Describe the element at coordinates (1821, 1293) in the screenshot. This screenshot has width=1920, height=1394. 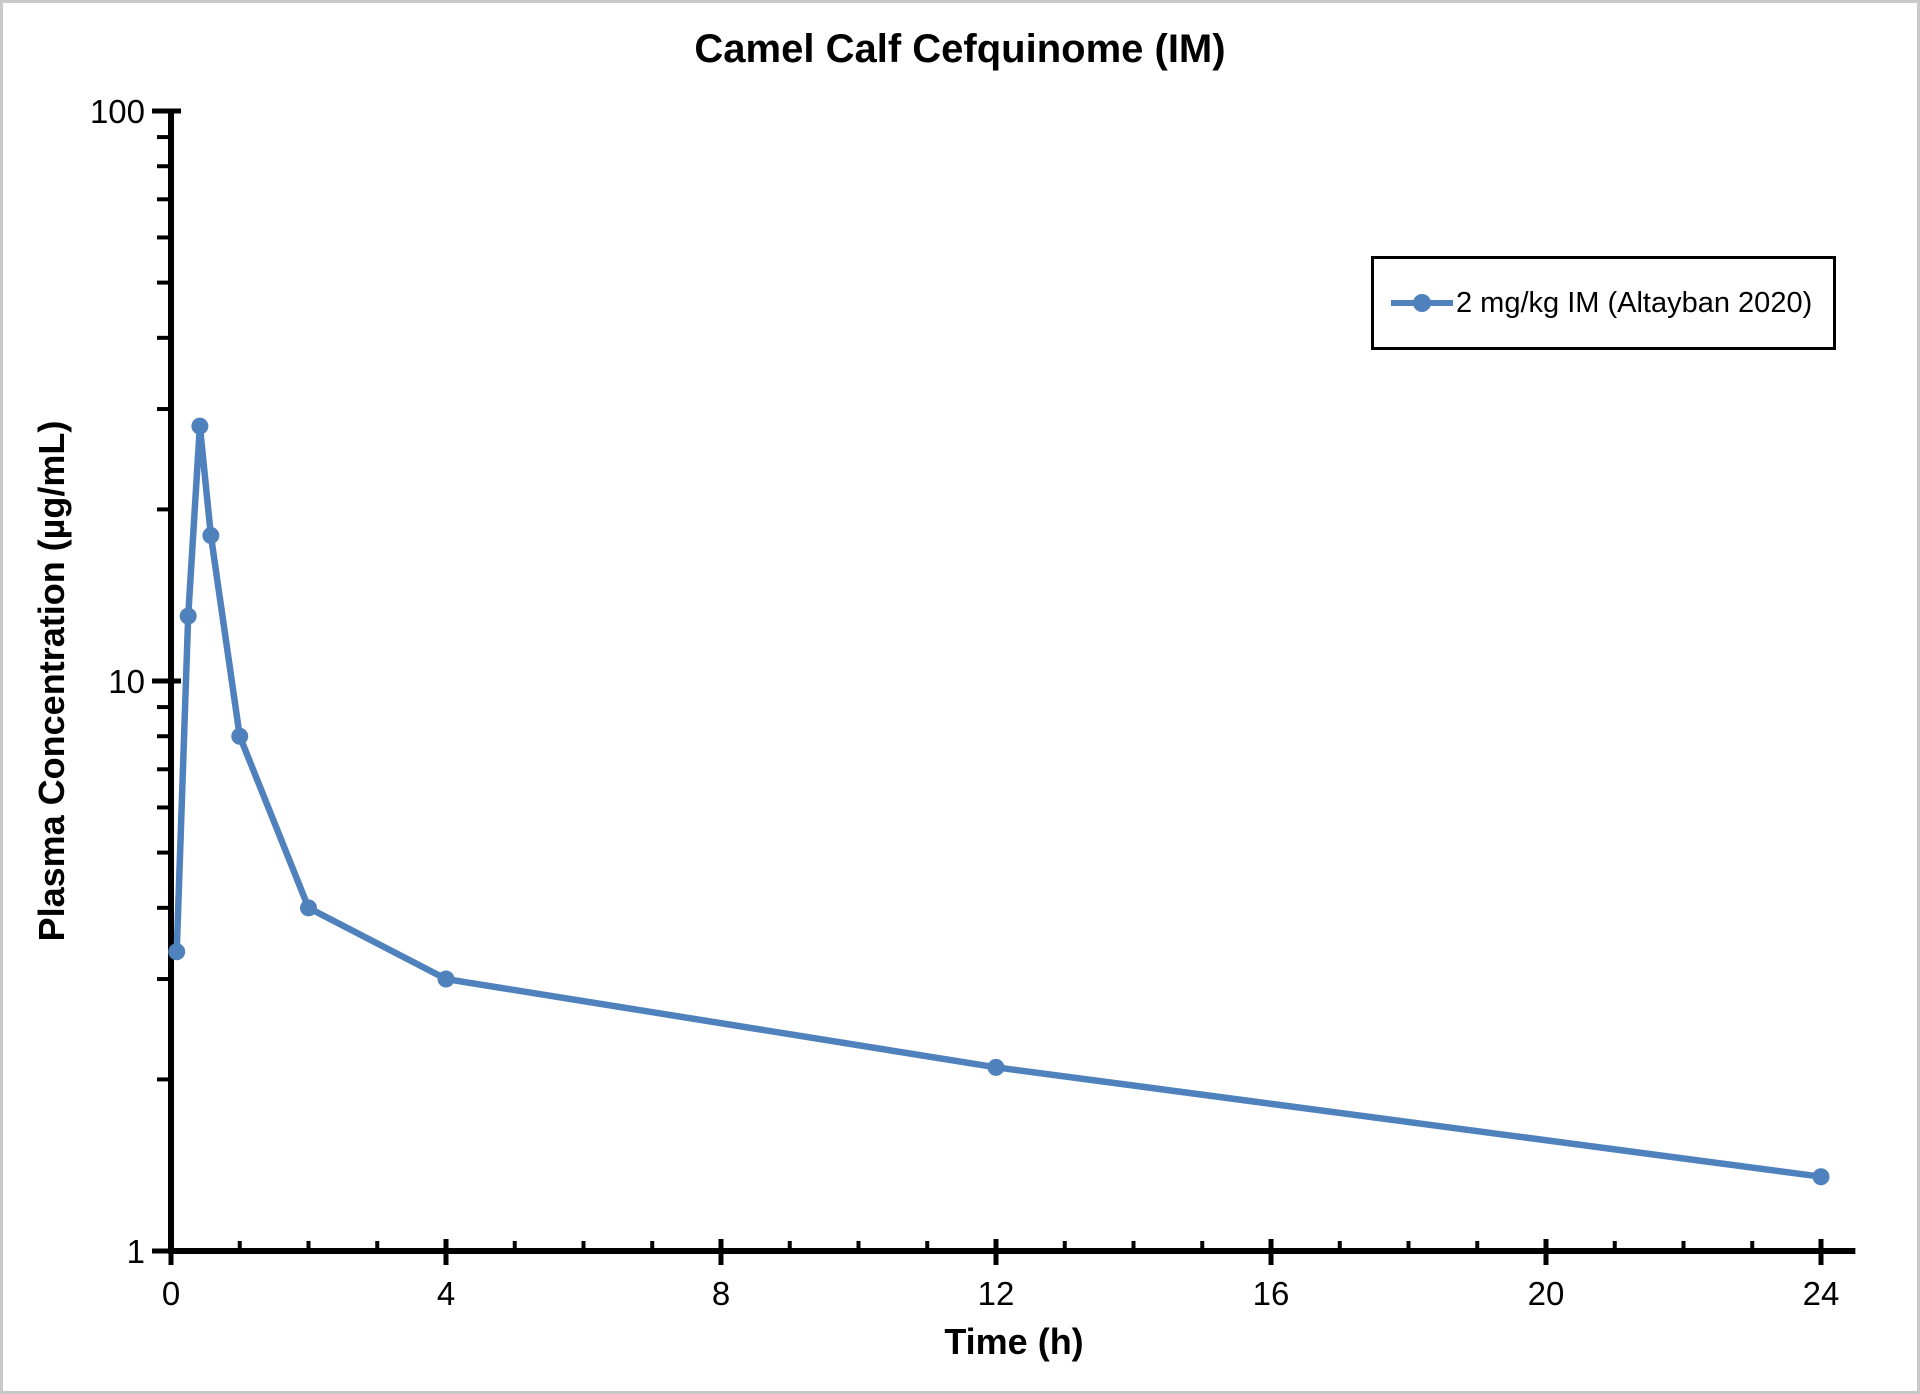
I see `x-tick-label: 24` at that location.